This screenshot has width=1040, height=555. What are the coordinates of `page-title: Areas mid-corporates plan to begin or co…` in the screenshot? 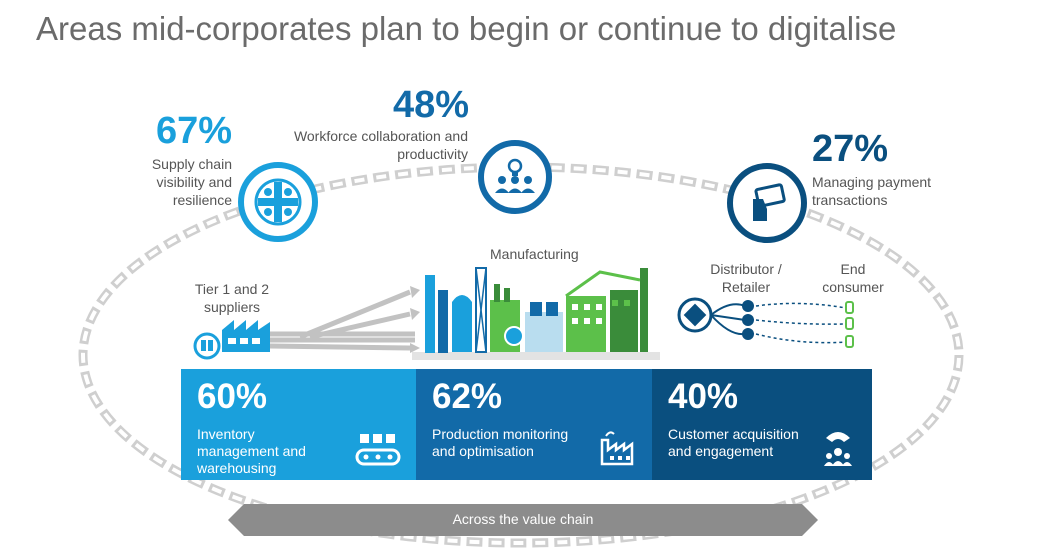 It's located at (466, 28).